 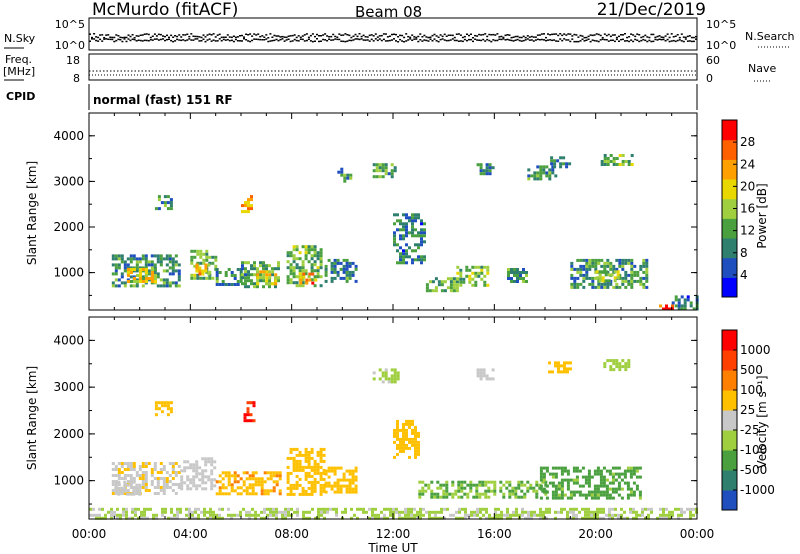 I want to click on freq-tick-low: 8, so click(x=76, y=78).